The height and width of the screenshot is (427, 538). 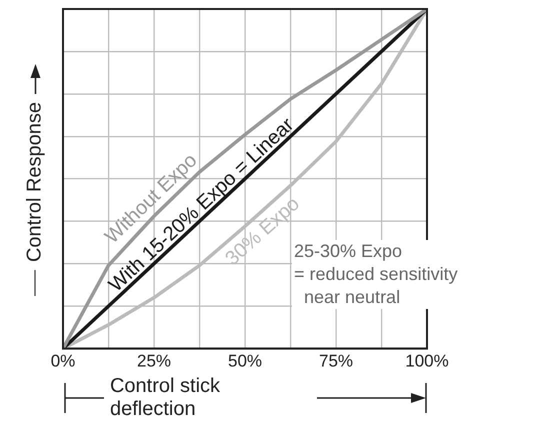 I want to click on x-tick-label: 100%, so click(x=427, y=360).